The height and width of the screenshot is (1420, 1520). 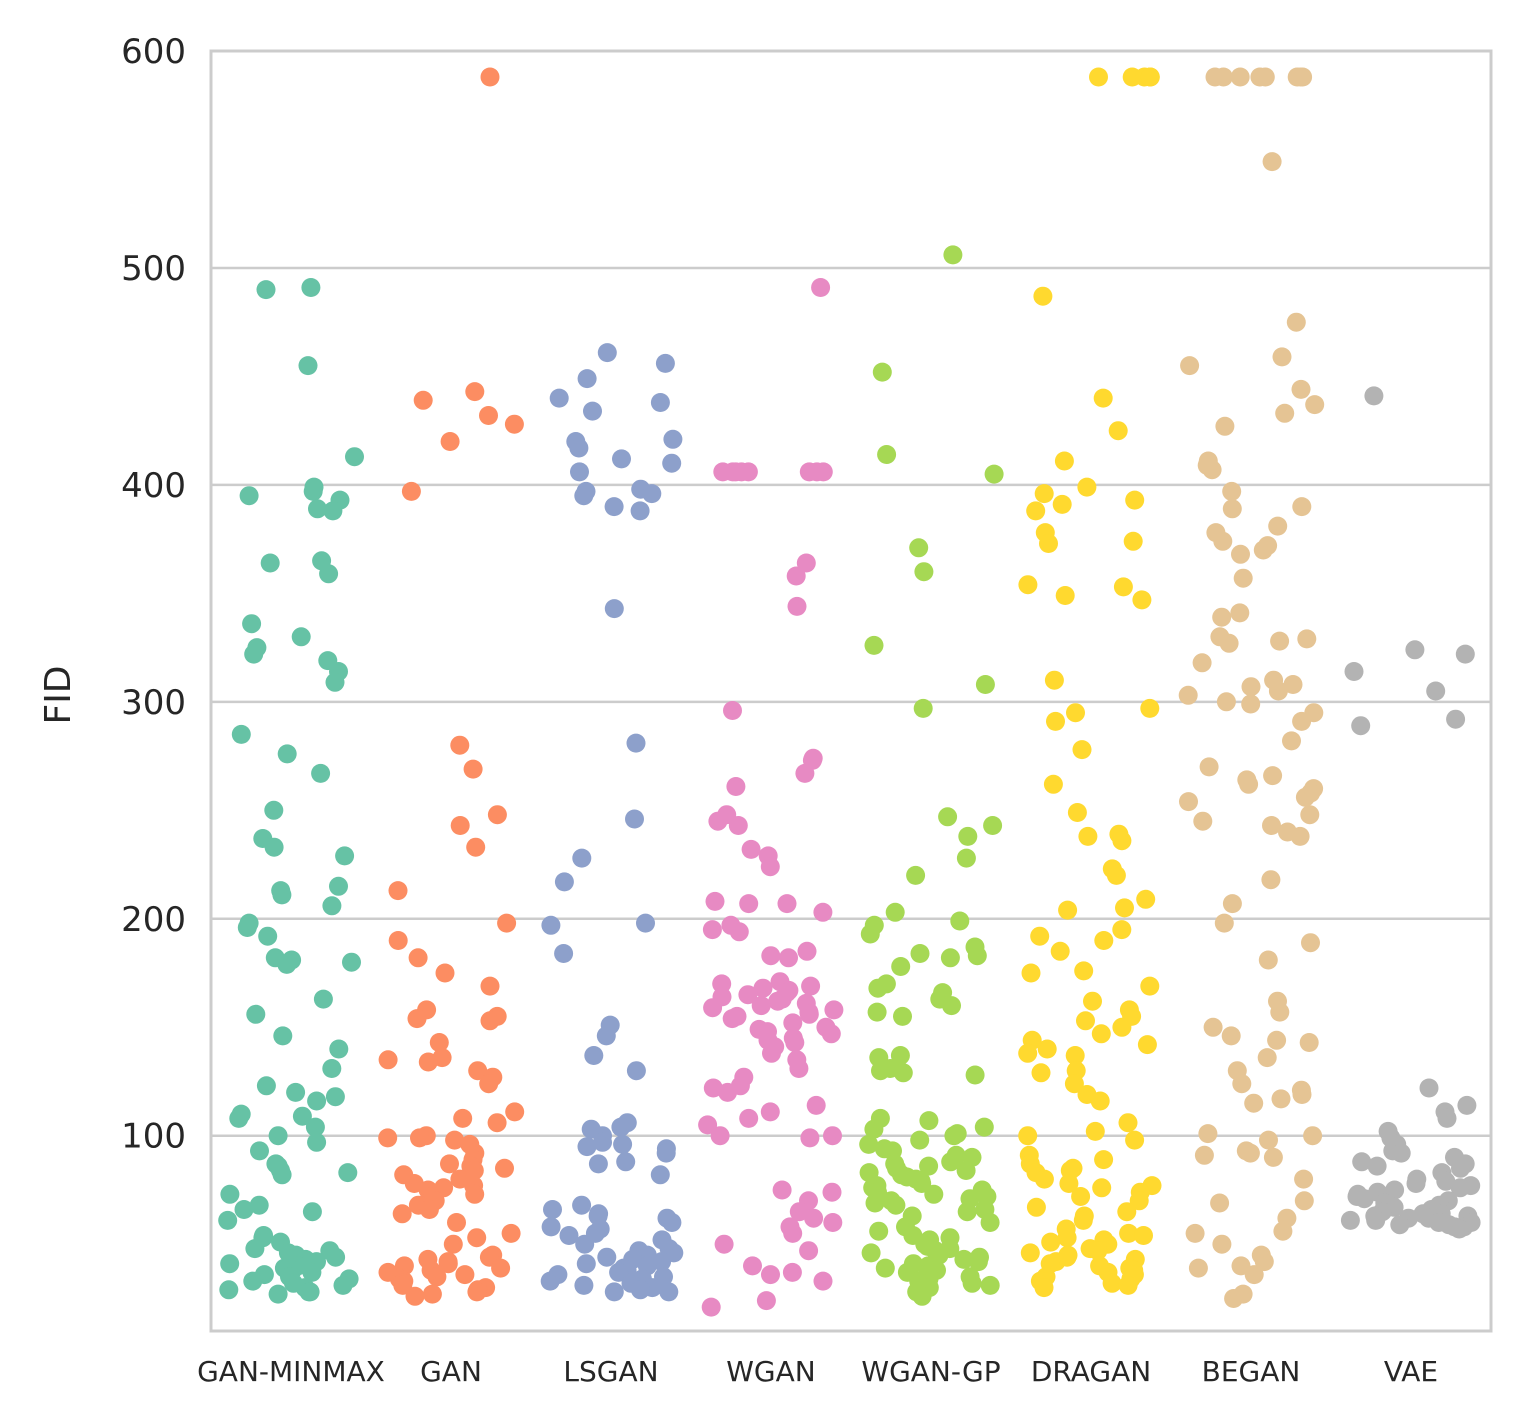 What do you see at coordinates (1251, 687) in the screenshot?
I see `series-began` at bounding box center [1251, 687].